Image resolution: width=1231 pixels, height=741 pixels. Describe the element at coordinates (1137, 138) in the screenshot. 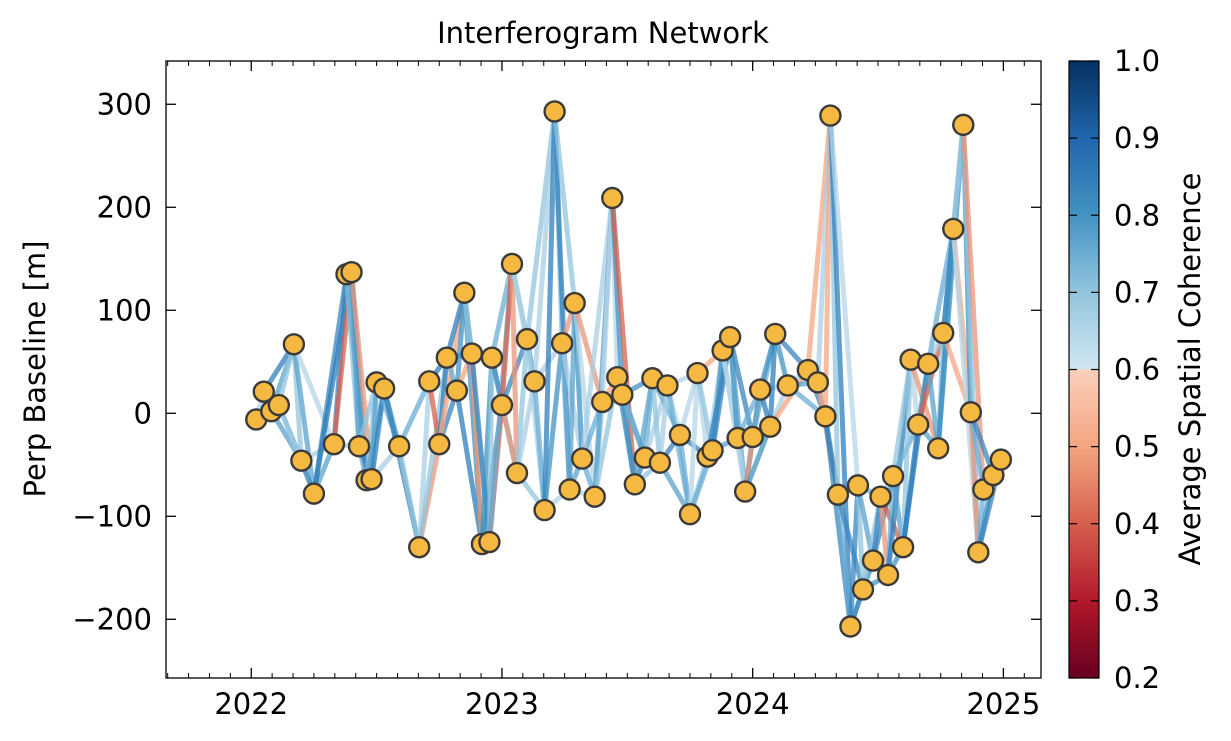

I see `colorbar-tick-label: 0.9` at that location.